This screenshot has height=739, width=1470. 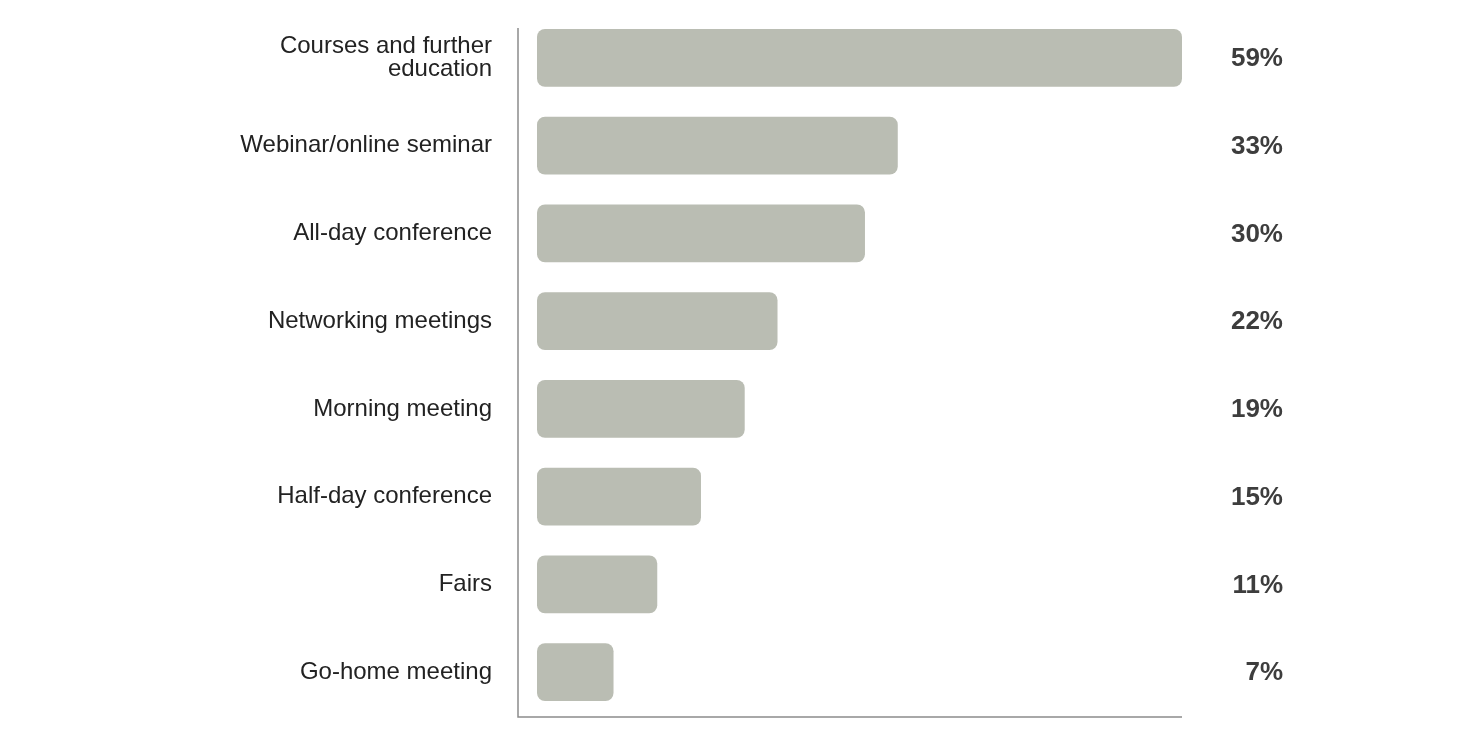 What do you see at coordinates (1256, 495) in the screenshot?
I see `data-label: 15%` at bounding box center [1256, 495].